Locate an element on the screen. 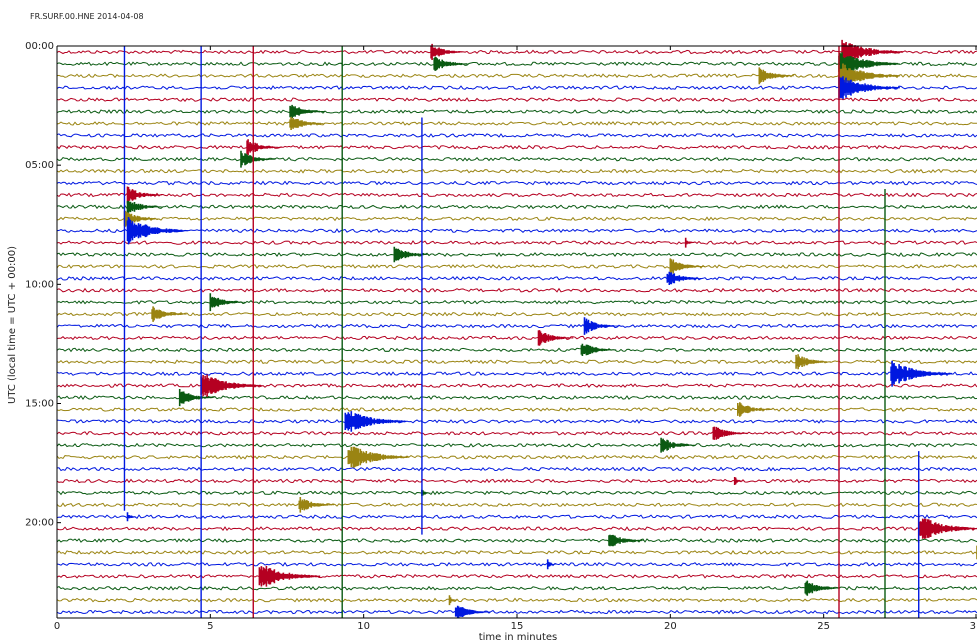  x-tick-label: 0 is located at coordinates (57, 626).